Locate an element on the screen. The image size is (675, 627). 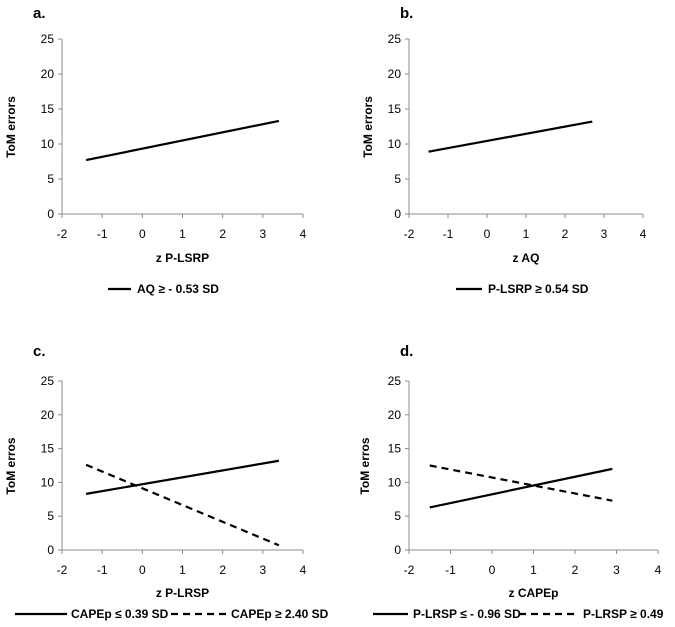
legend-label-2: CAPEp ≥ 2.40 SD is located at coordinates (280, 614).